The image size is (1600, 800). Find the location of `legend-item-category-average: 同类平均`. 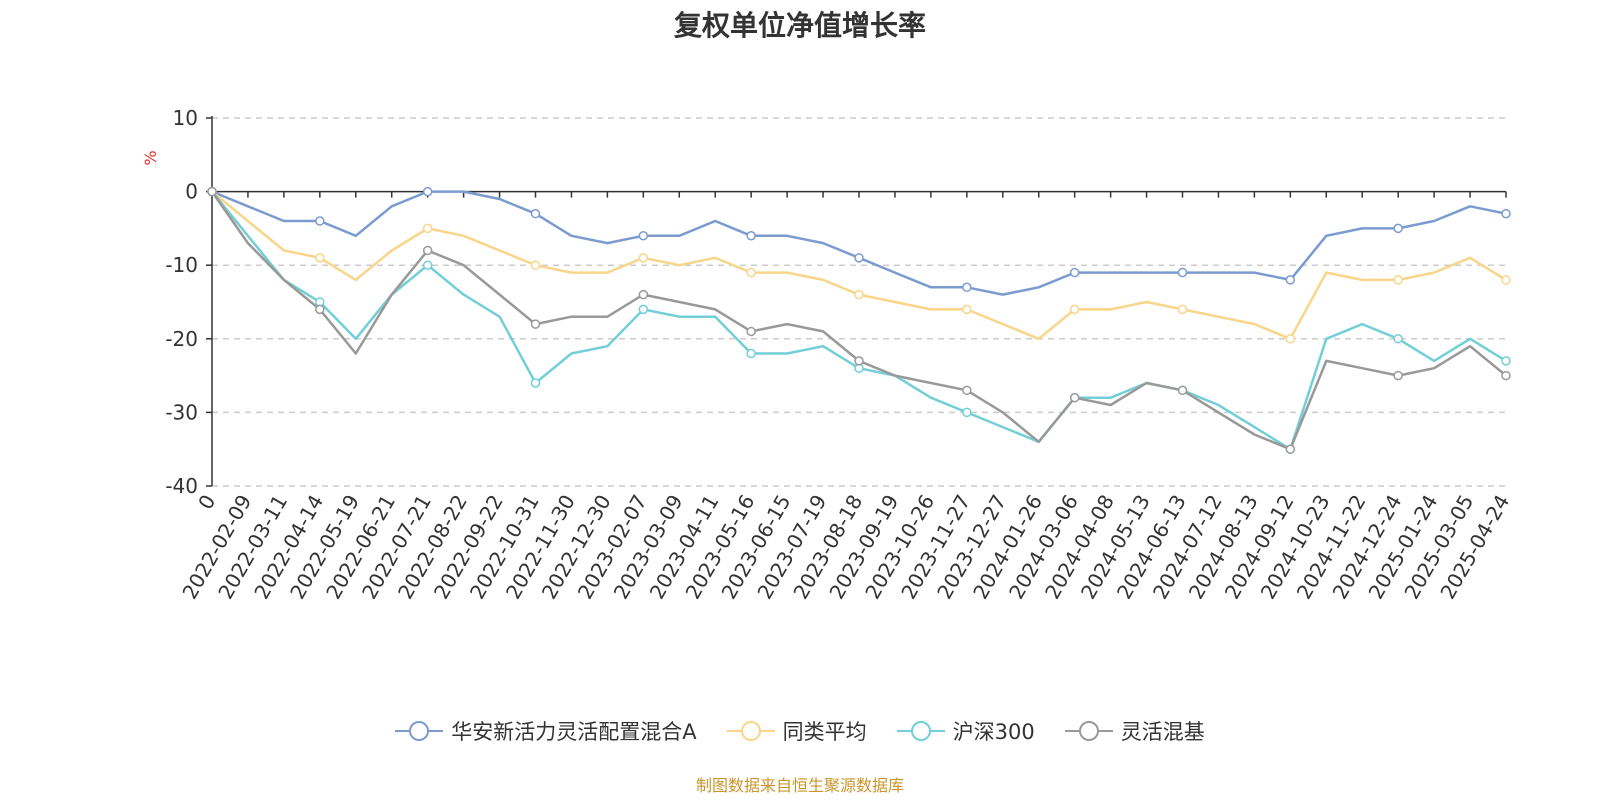

legend-item-category-average: 同类平均 is located at coordinates (796, 731).